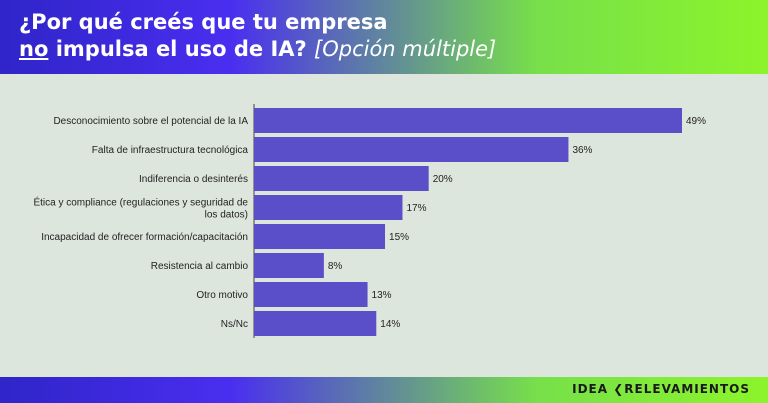  What do you see at coordinates (382, 295) in the screenshot?
I see `value-label-6: 13%` at bounding box center [382, 295].